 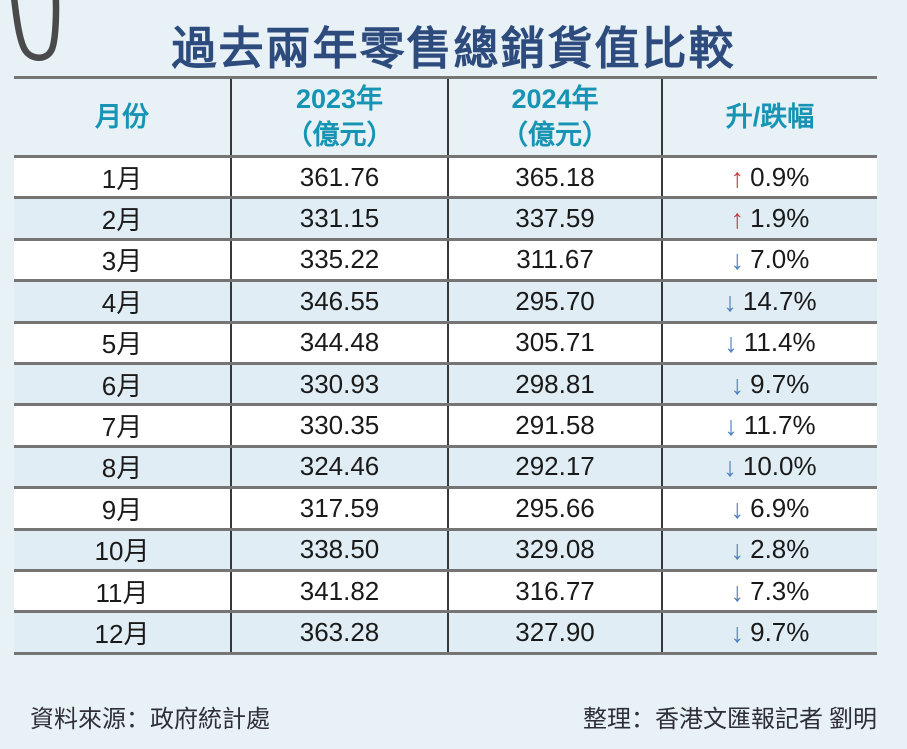 What do you see at coordinates (122, 302) in the screenshot?
I see `month-cell: 4月` at bounding box center [122, 302].